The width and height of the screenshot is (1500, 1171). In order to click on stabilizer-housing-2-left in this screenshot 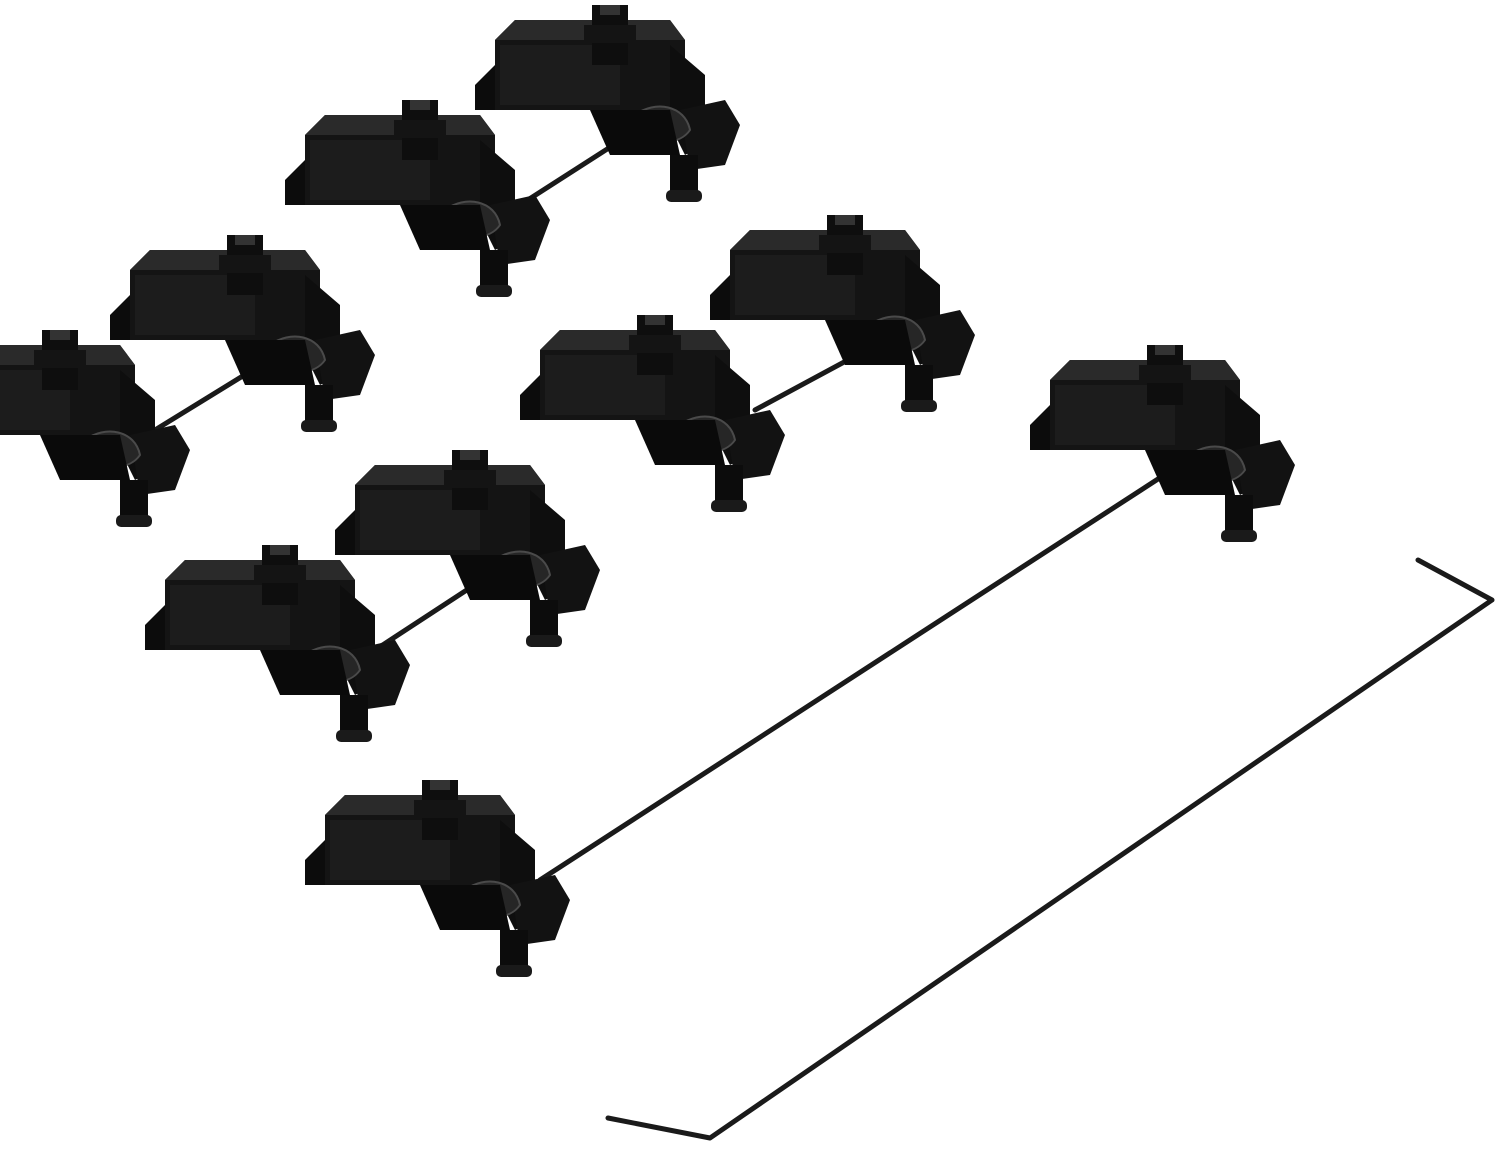, I will do `click(95, 428)`.